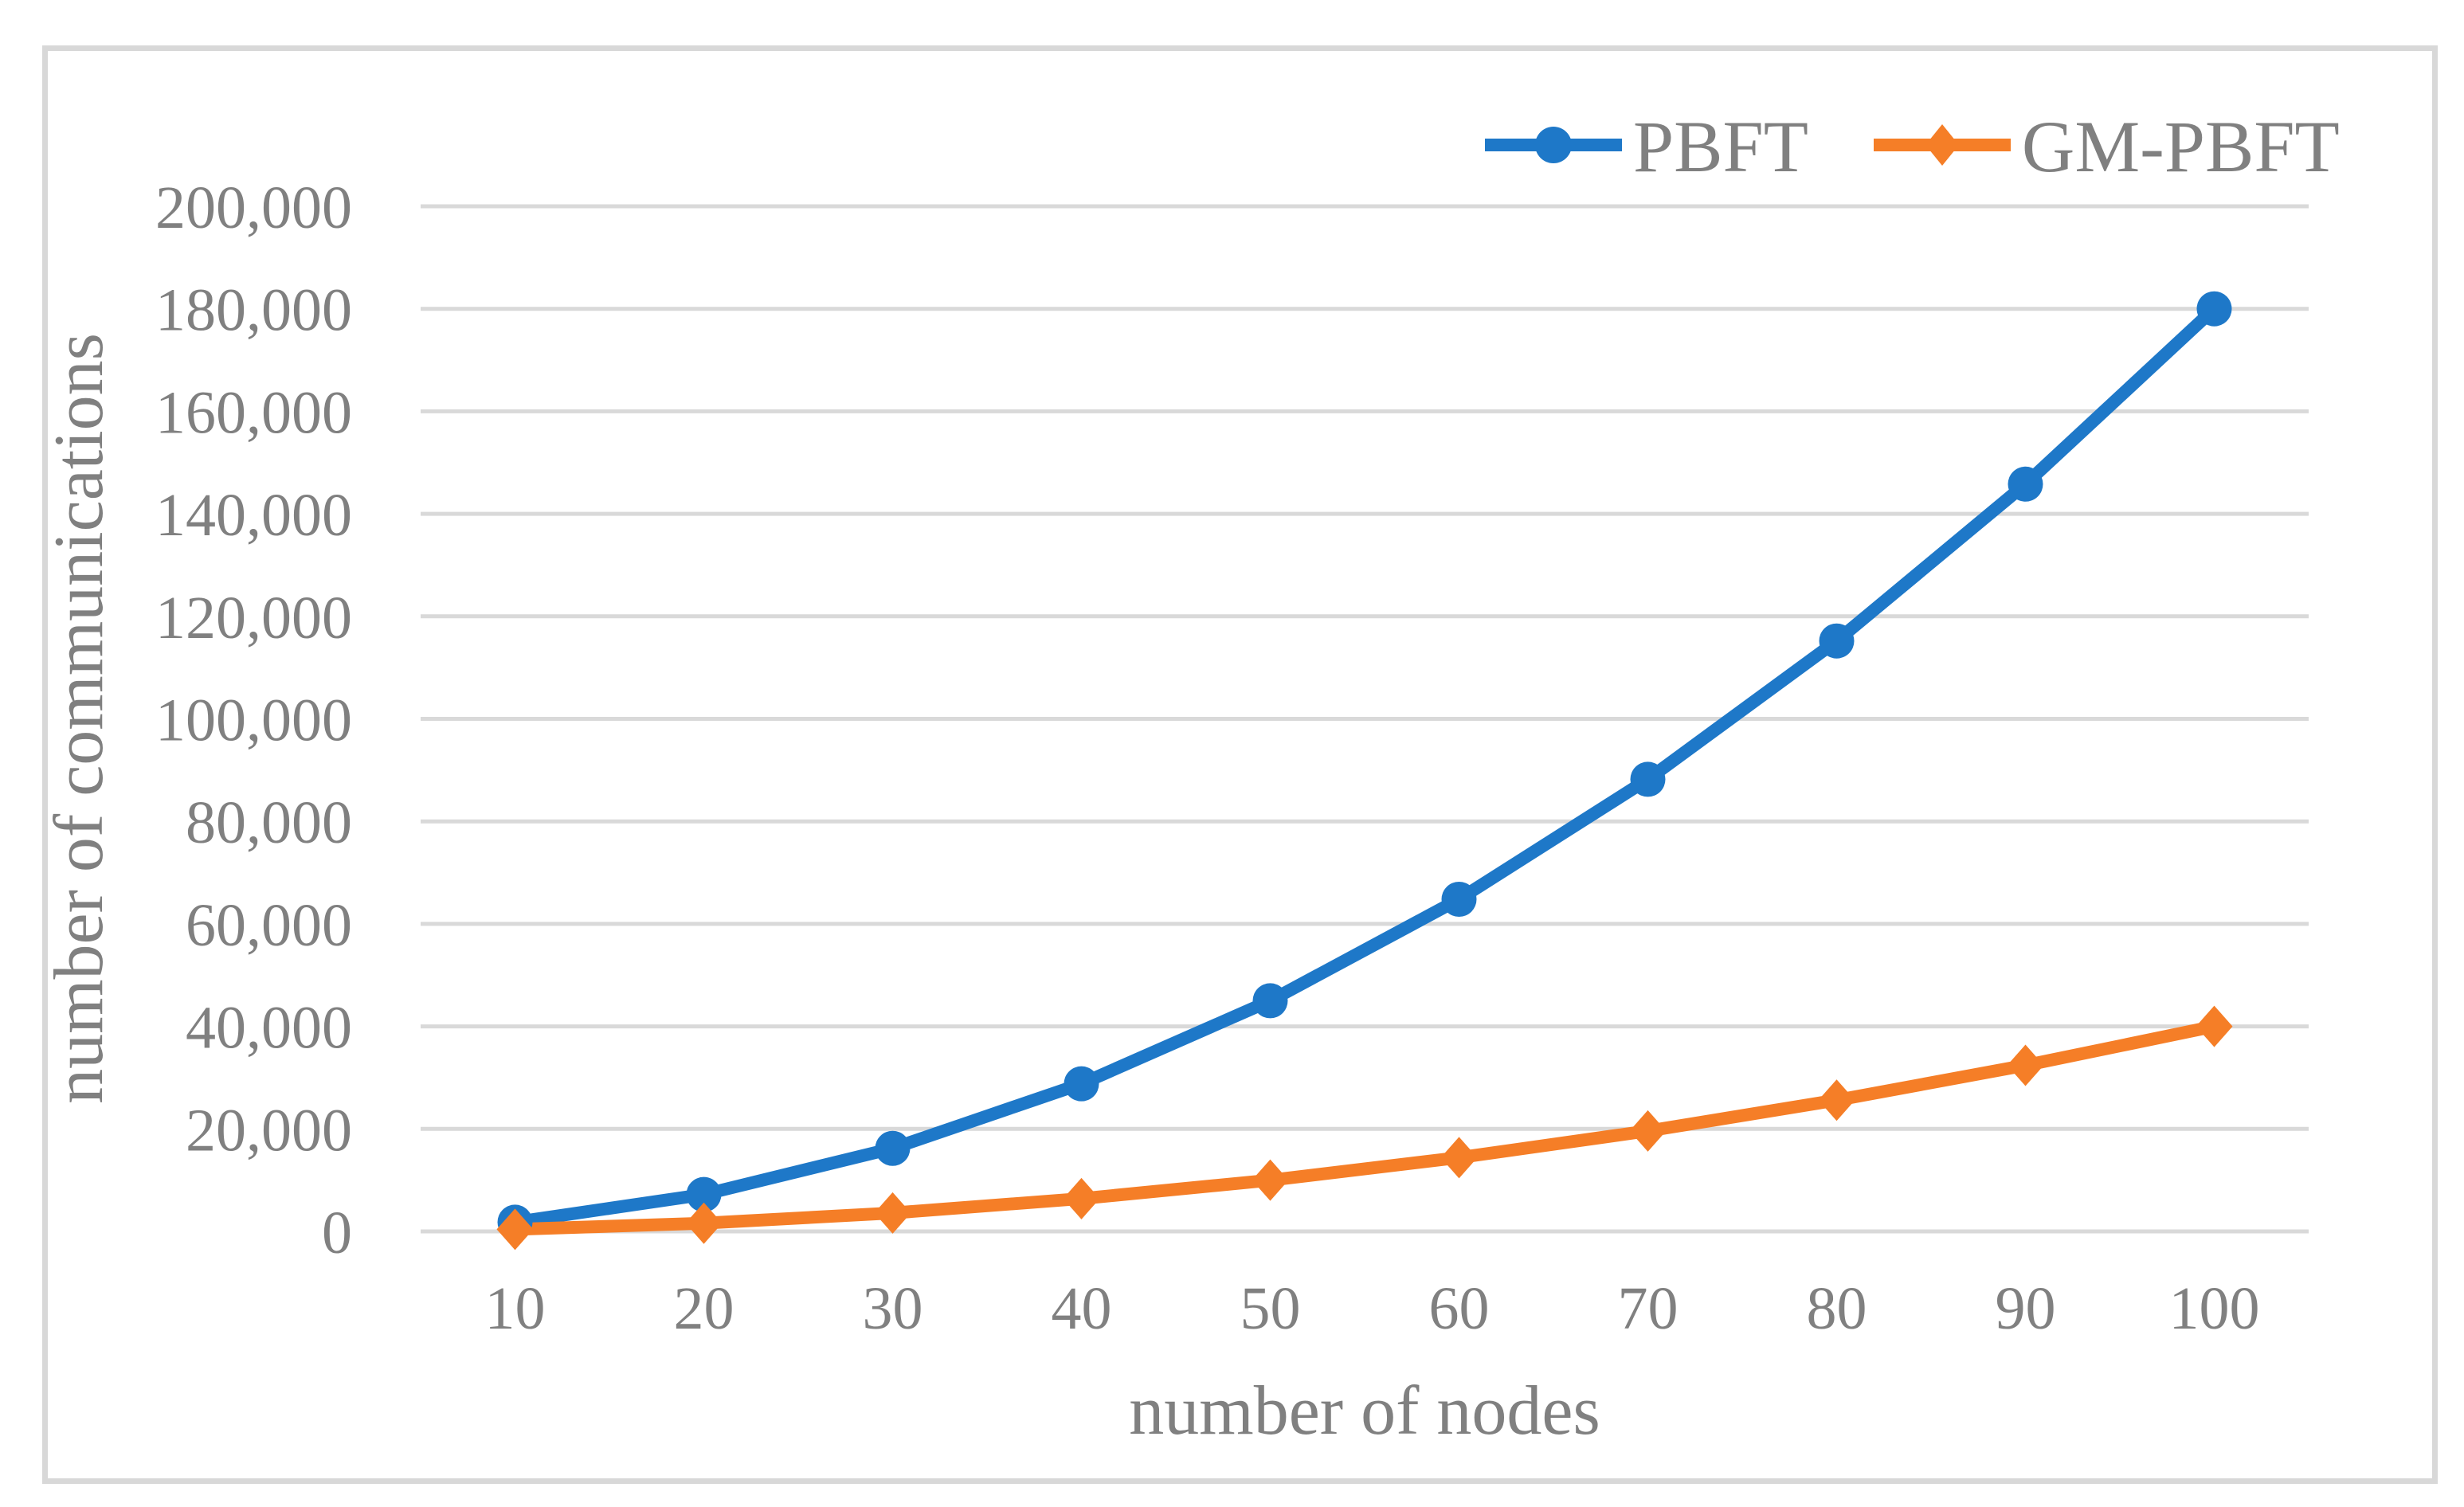 The image size is (2464, 1507). What do you see at coordinates (253, 207) in the screenshot?
I see `y-tick-label: 200,000` at bounding box center [253, 207].